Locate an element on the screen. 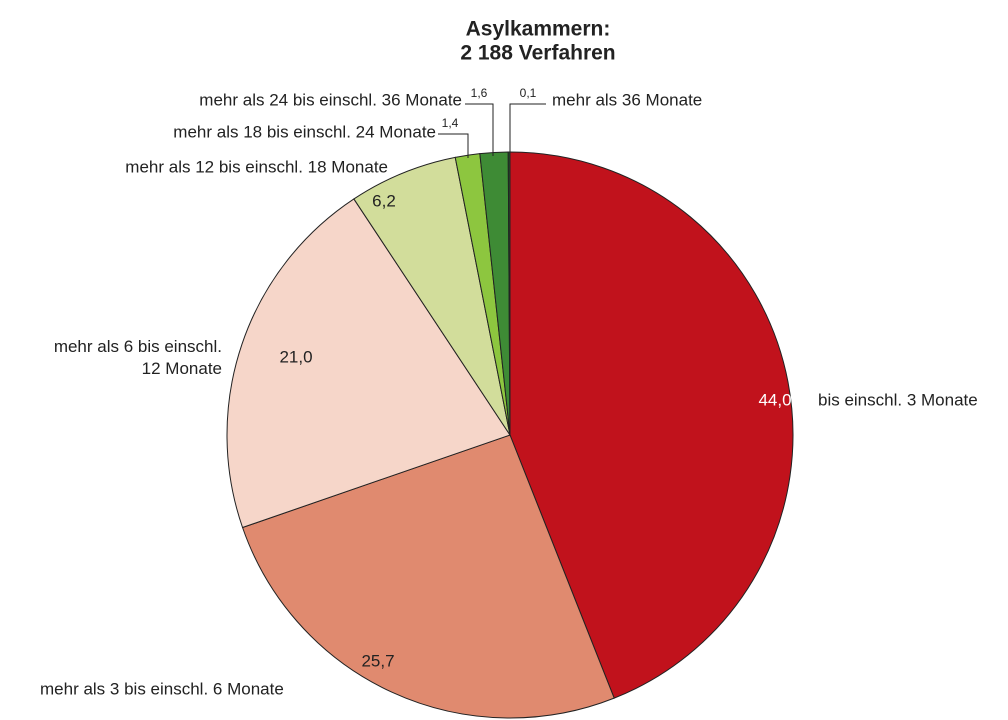 The image size is (1008, 720). category-label: mehr als 6 bis einschl. 12 Monate is located at coordinates (138, 357).